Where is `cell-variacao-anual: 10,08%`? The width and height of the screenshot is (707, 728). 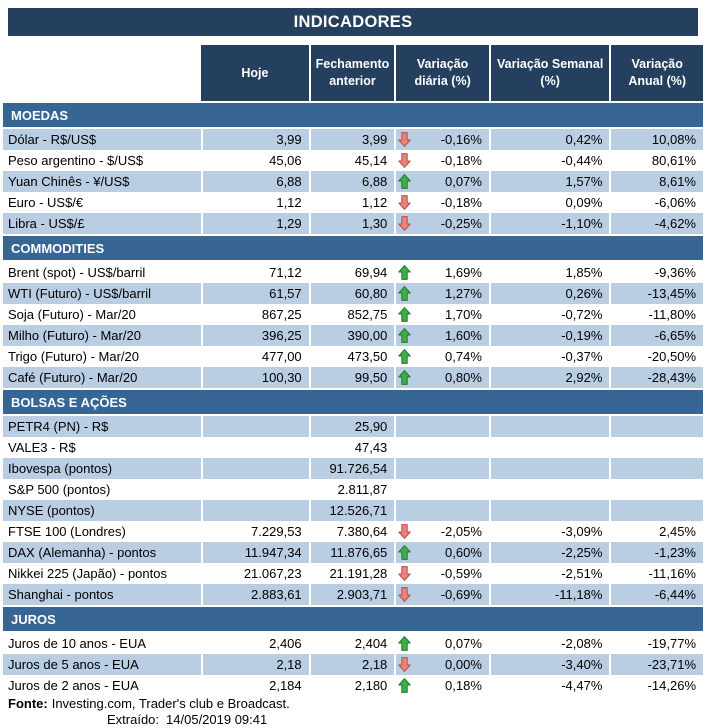 cell-variacao-anual: 10,08% is located at coordinates (656, 139).